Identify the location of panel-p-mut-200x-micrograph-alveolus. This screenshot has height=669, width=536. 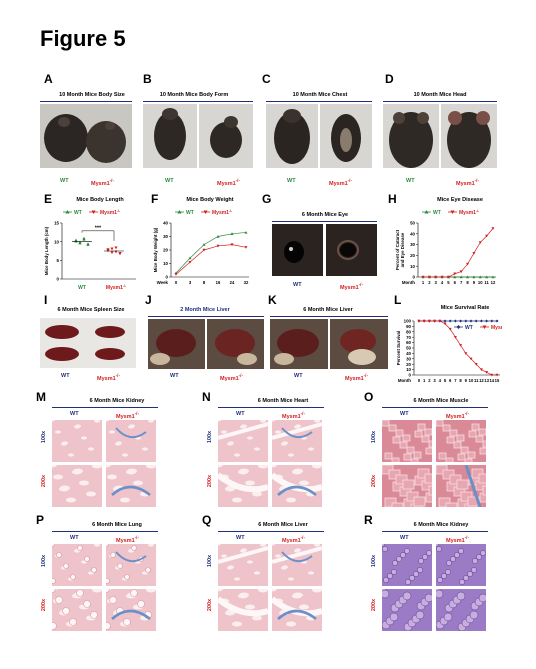
(113, 600).